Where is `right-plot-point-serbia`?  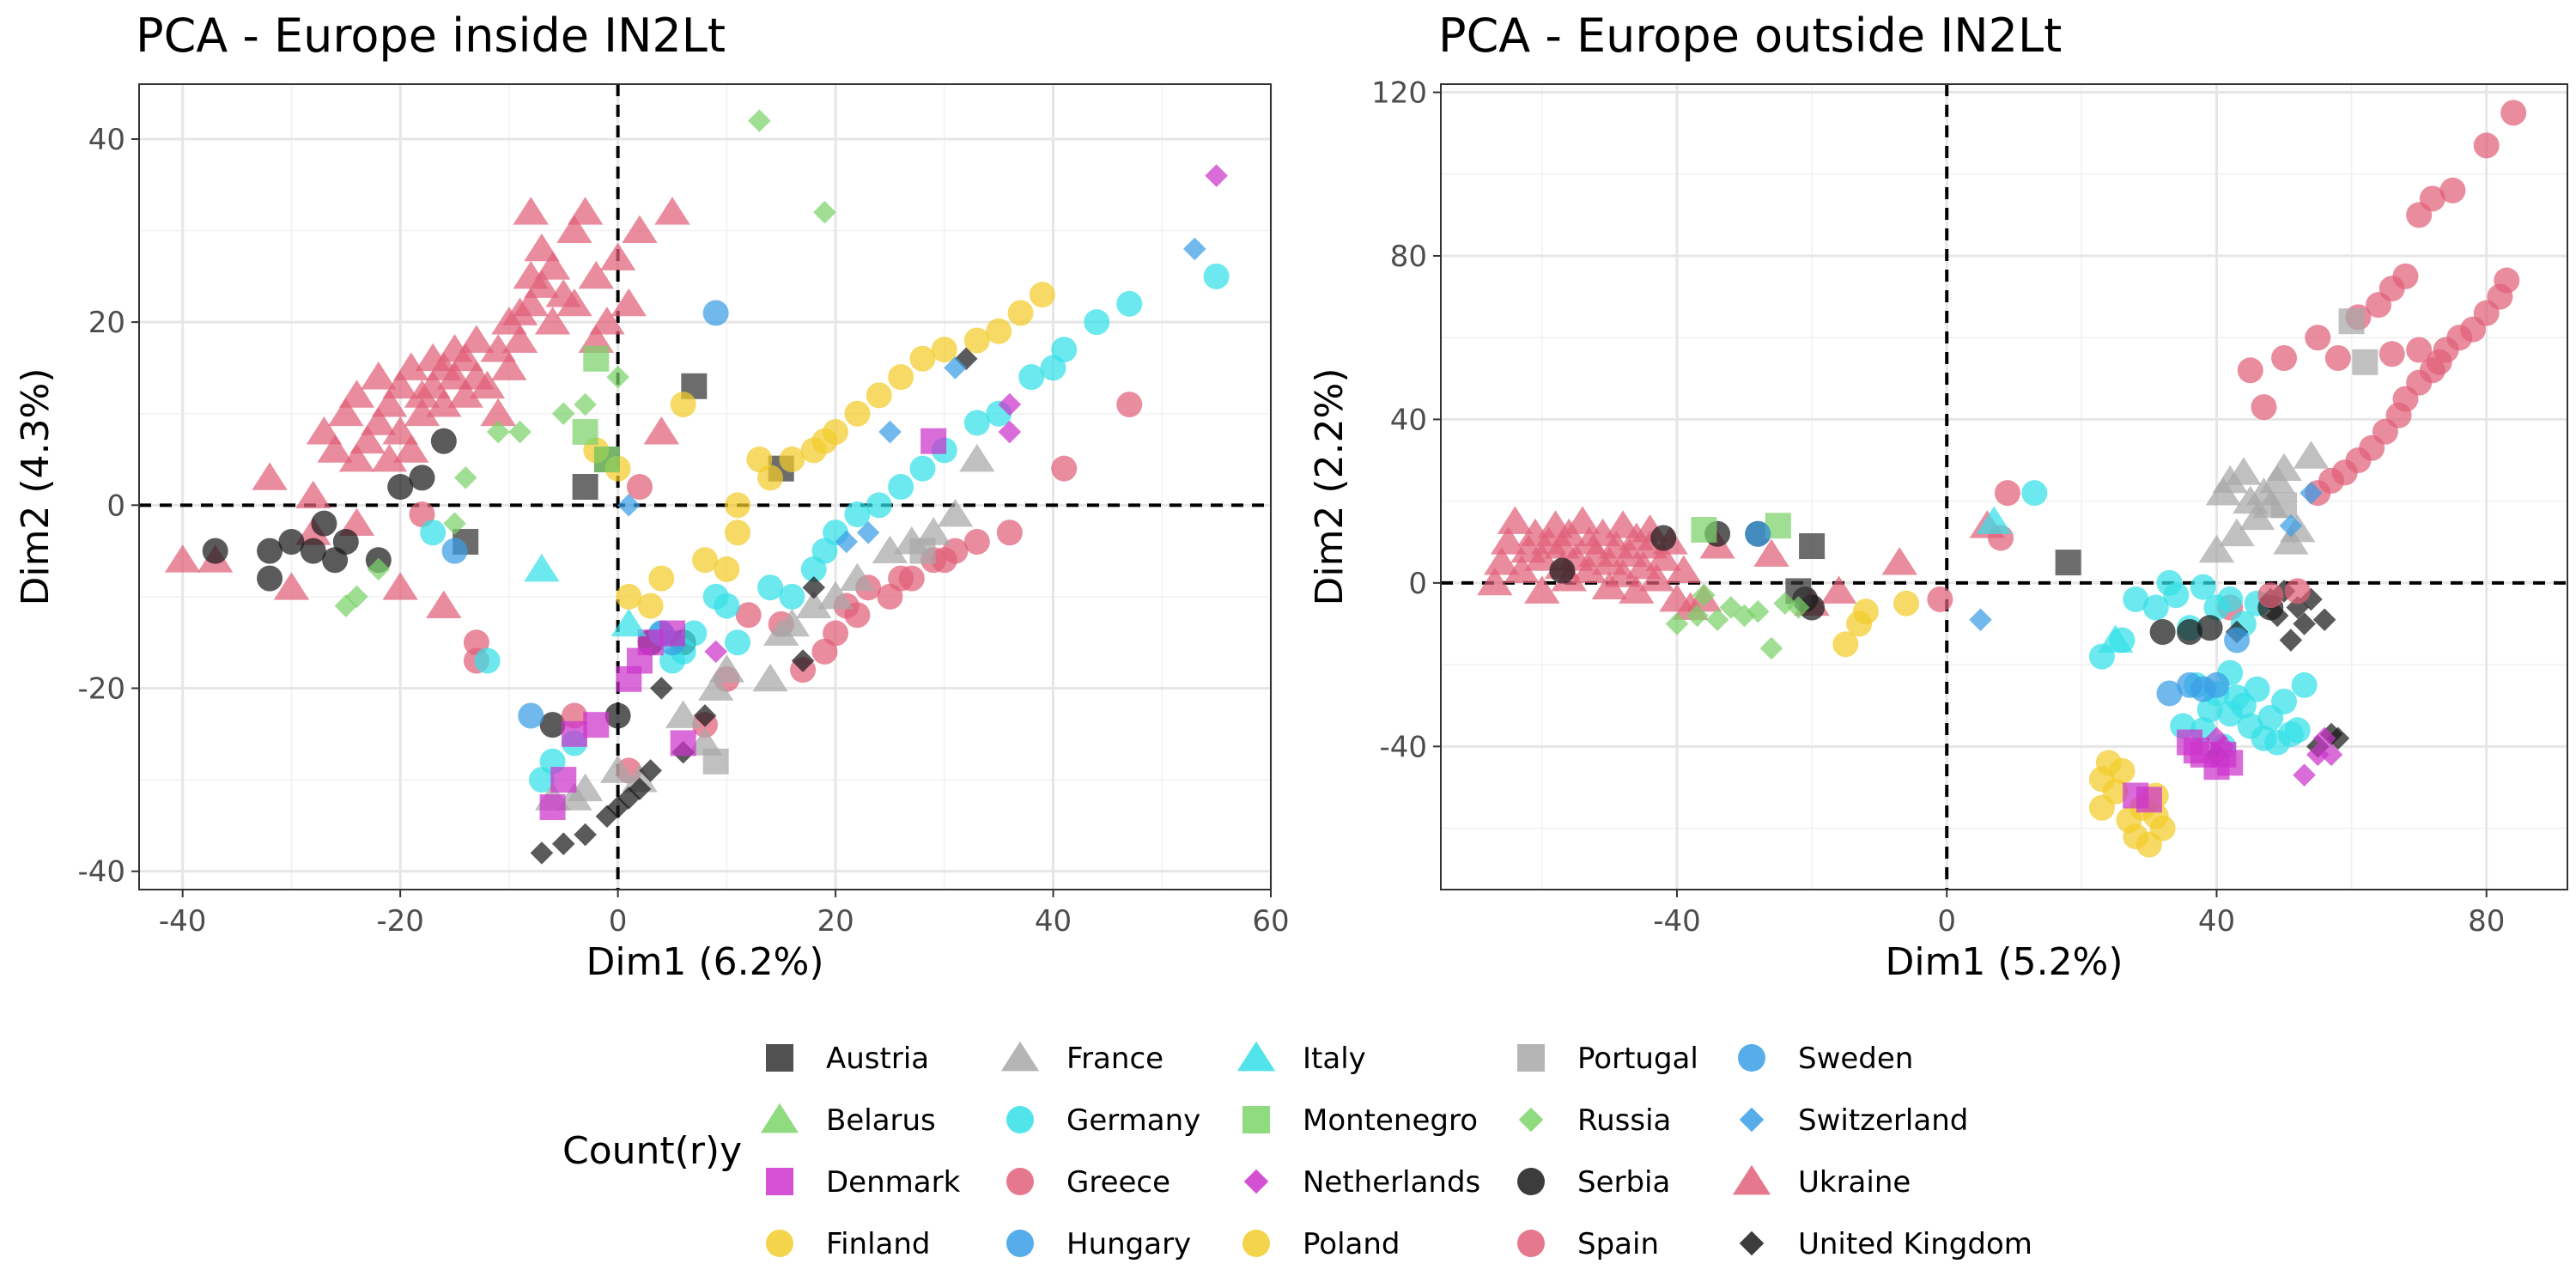
right-plot-point-serbia is located at coordinates (1664, 538).